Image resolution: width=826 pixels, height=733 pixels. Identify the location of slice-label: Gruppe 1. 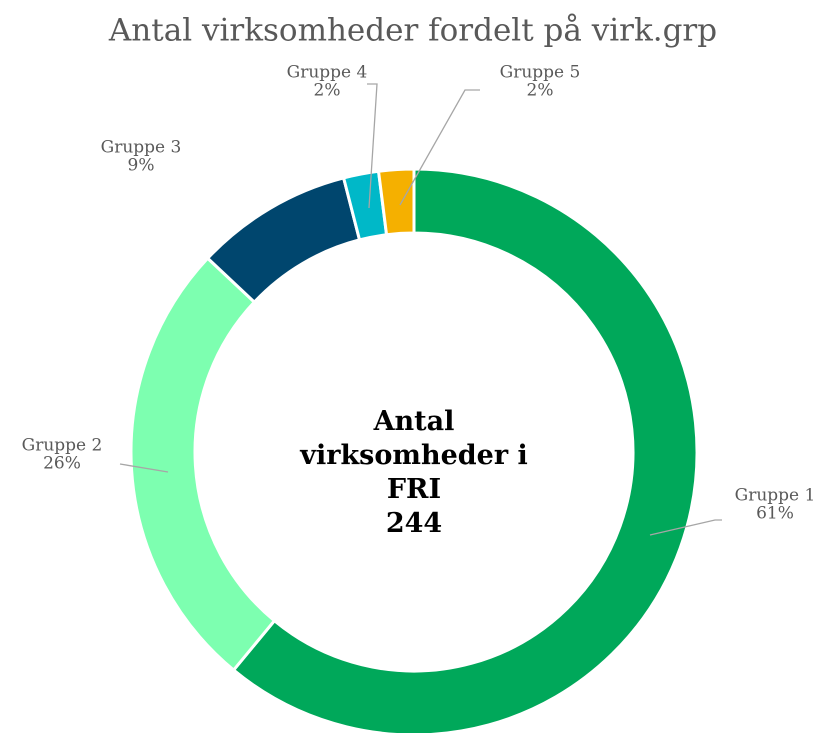
(775, 496).